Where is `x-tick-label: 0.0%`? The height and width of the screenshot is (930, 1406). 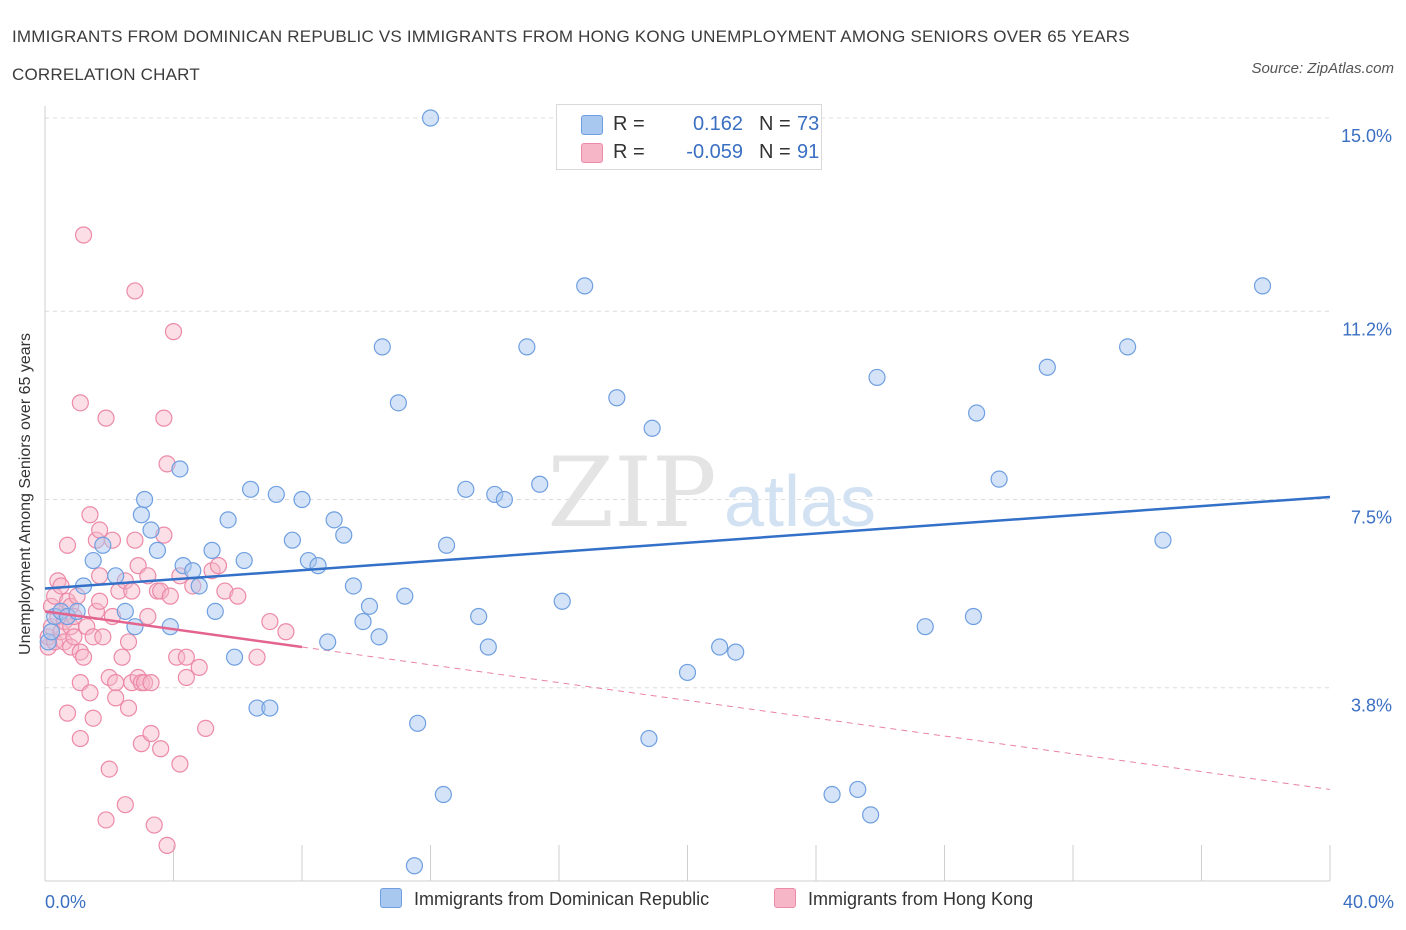
x-tick-label: 0.0% is located at coordinates (65, 902).